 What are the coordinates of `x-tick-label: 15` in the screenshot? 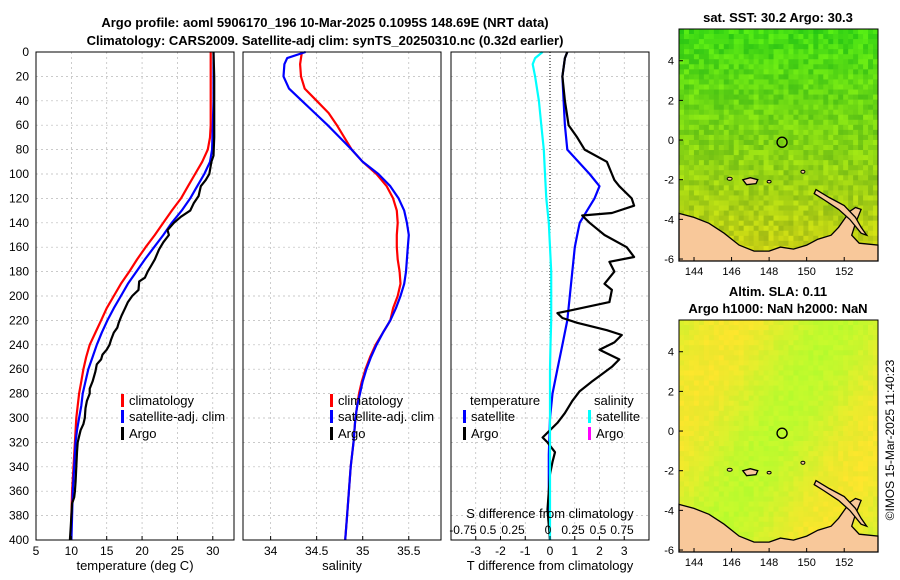 It's located at (107, 551).